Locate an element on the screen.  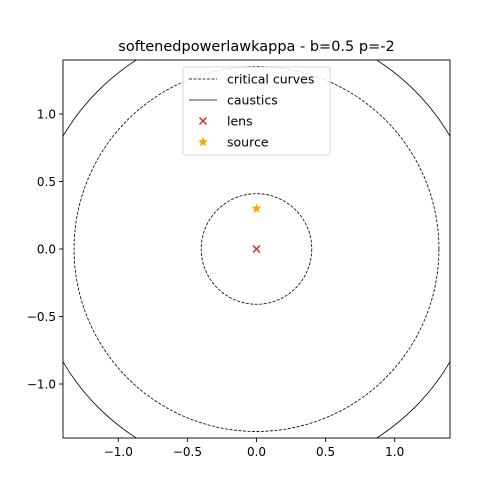
y-tick-label: −1.0 is located at coordinates (41, 384).